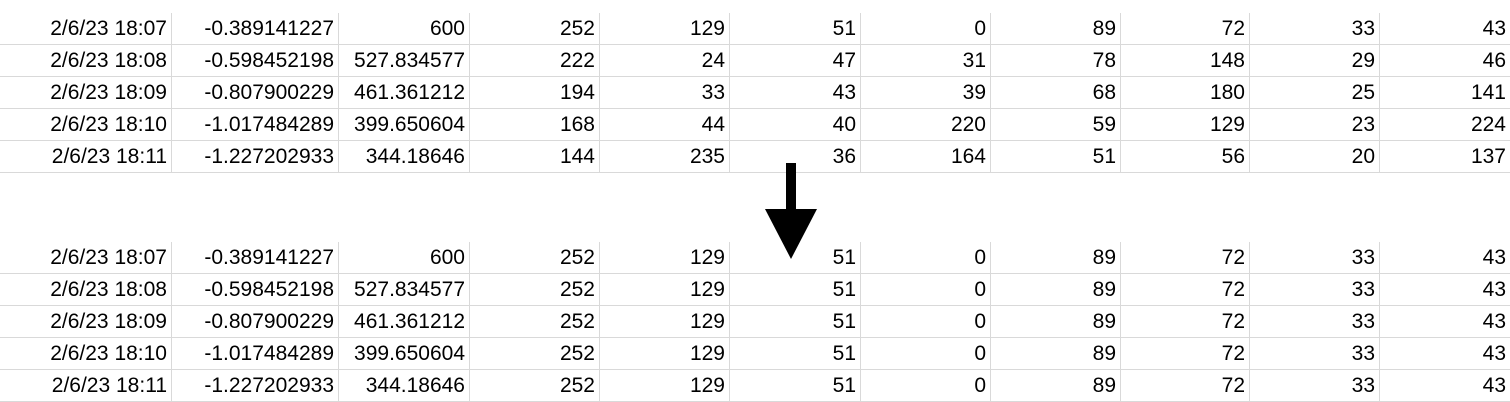  I want to click on table-cell: 39, so click(926, 92).